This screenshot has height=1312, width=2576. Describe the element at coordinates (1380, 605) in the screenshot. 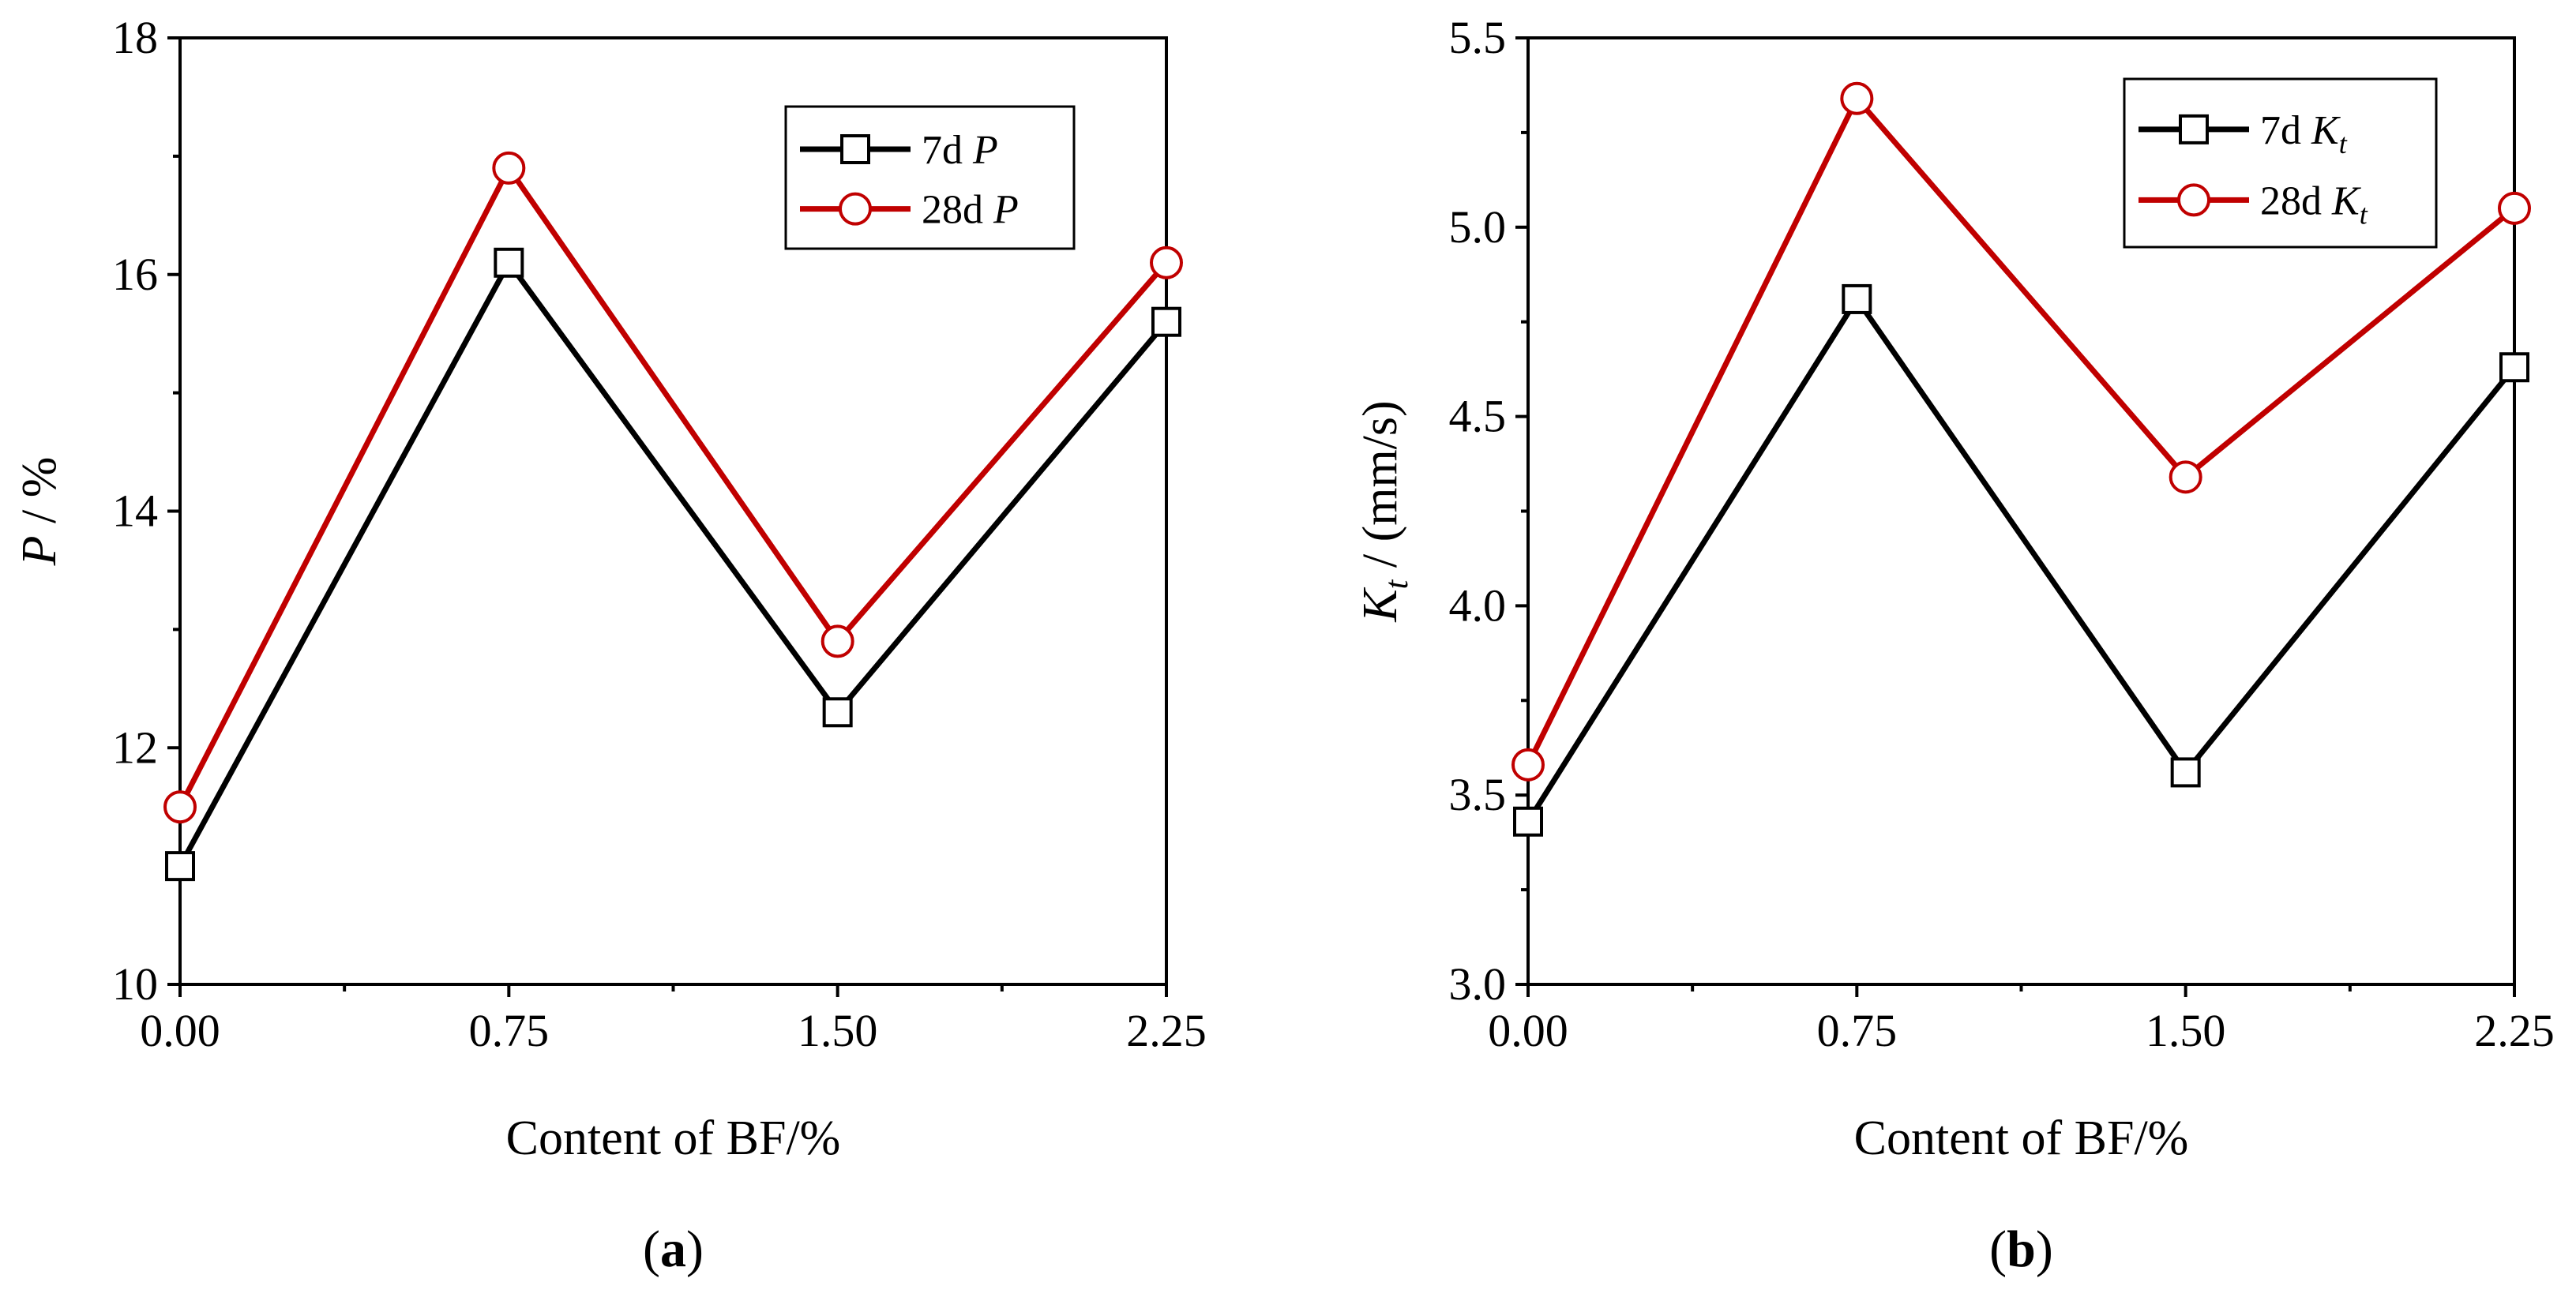

I see `y-axis-symbol: K` at that location.